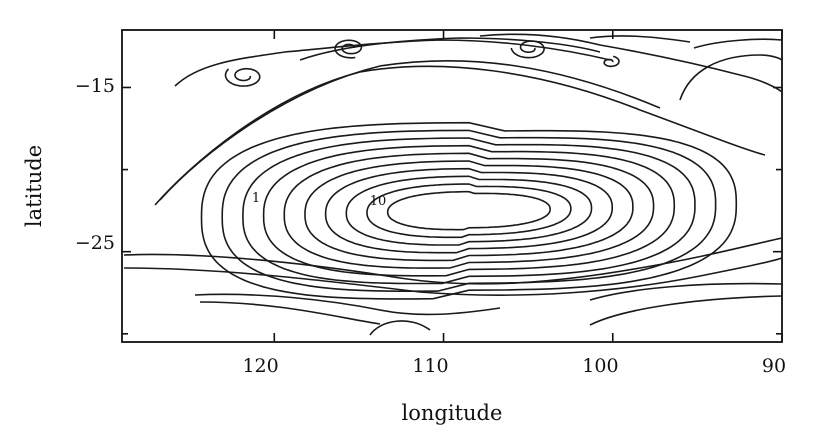 This screenshot has height=439, width=830. Describe the element at coordinates (95, 243) in the screenshot. I see `y-tick-label-m25: −25` at that location.